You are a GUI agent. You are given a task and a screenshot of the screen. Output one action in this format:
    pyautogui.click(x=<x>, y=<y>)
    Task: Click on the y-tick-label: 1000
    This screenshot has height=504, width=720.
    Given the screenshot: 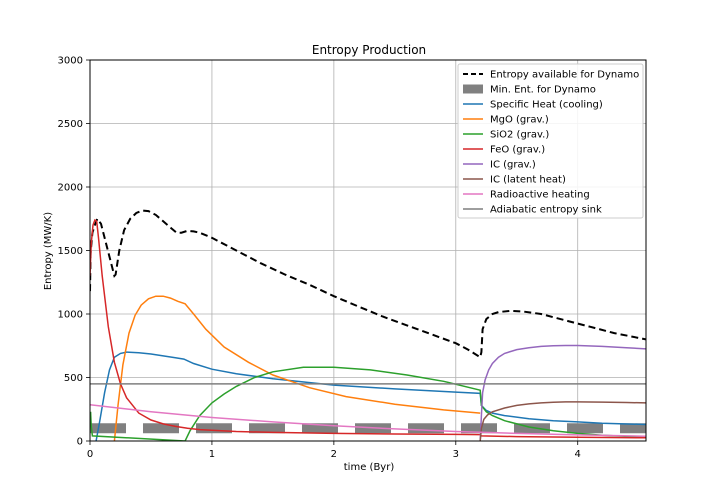 What is the action you would take?
    pyautogui.click(x=70, y=315)
    